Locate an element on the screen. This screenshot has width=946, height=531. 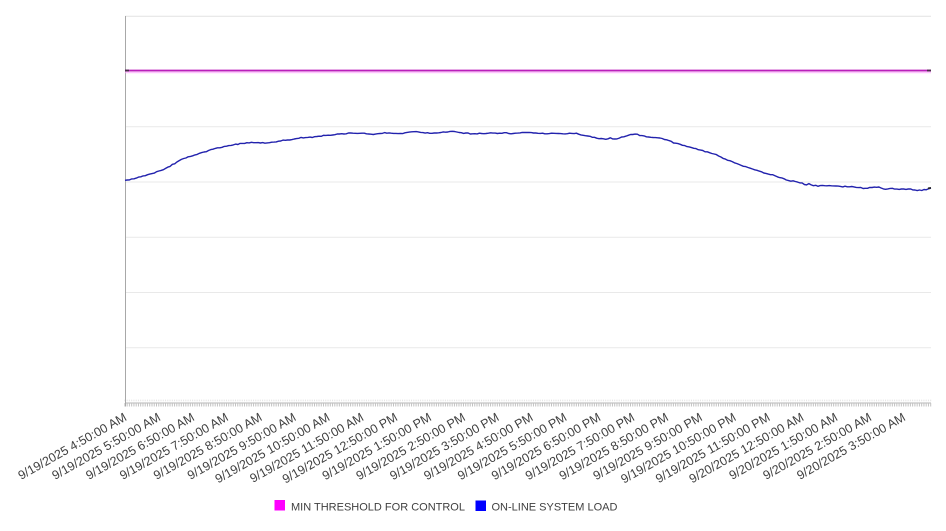
svg-text: ON-LINE SYSTEM LOAD is located at coordinates (555, 508).